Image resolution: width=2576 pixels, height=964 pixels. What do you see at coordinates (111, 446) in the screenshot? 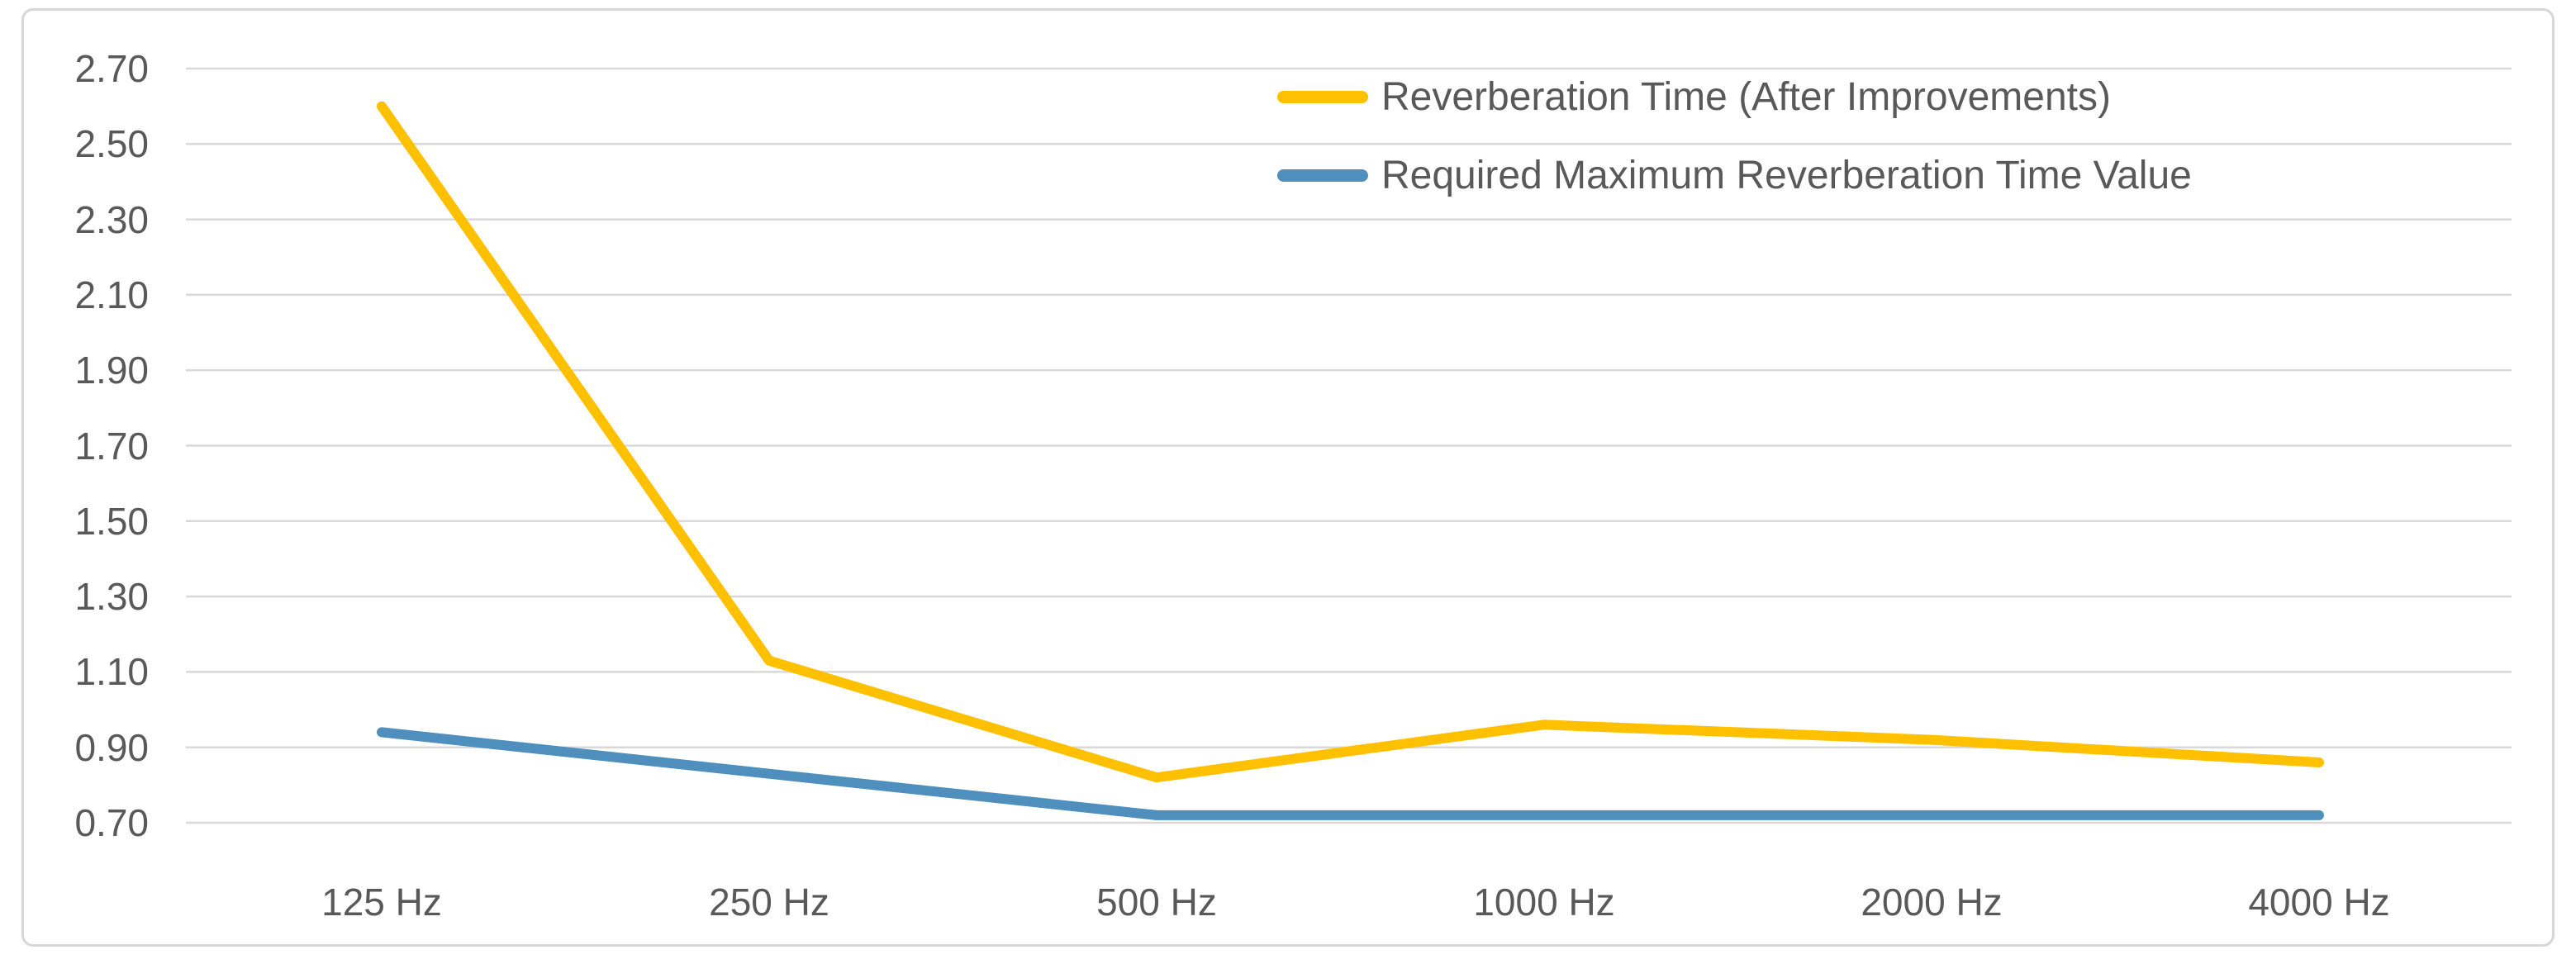
I see `y-tick-label: 1.70` at bounding box center [111, 446].